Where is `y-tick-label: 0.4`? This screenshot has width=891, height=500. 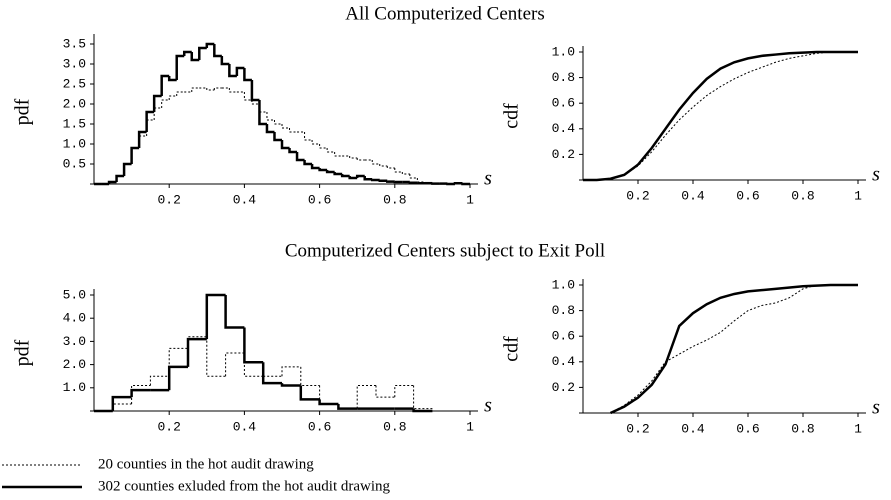
y-tick-label: 0.4 is located at coordinates (564, 361).